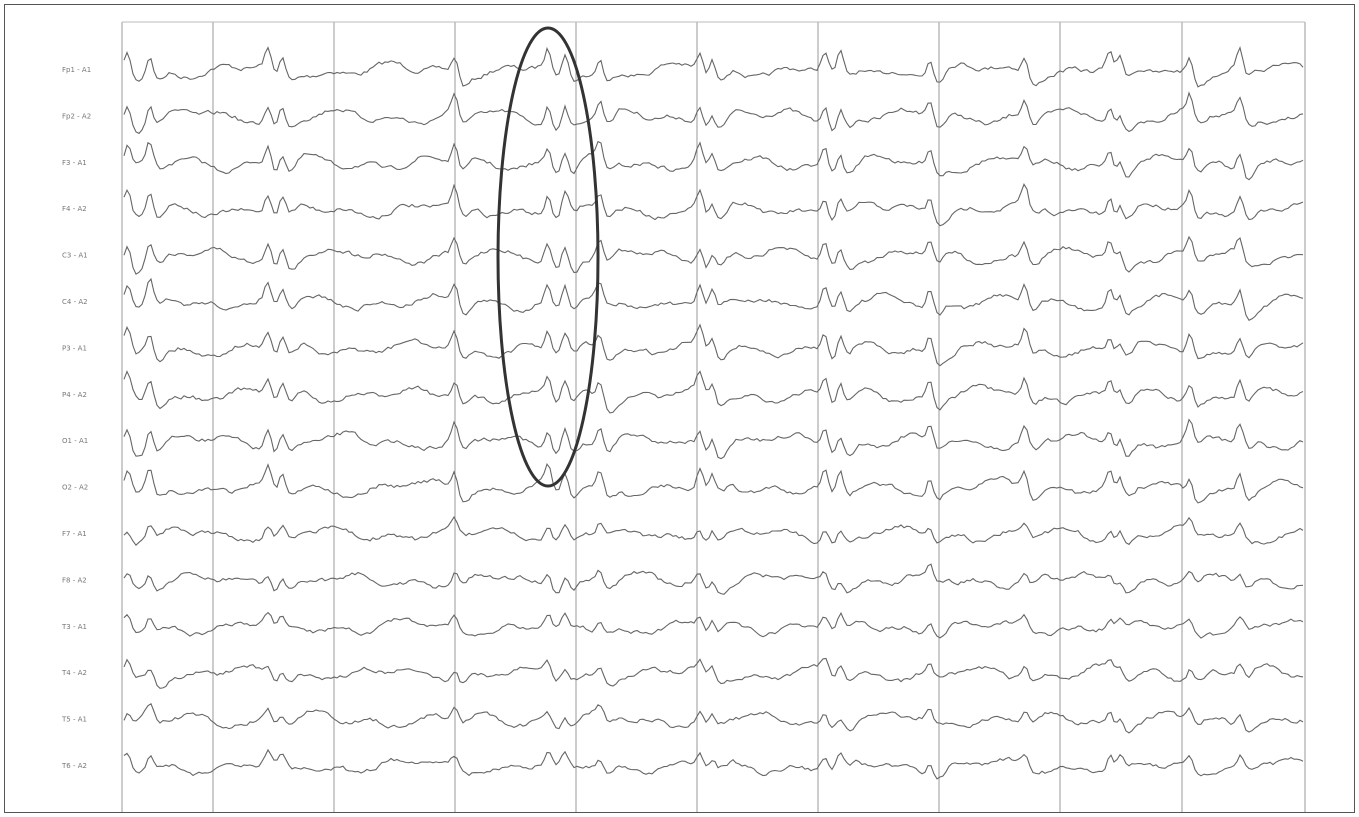 Image resolution: width=1359 pixels, height=817 pixels. I want to click on channel-label: T5 - A1, so click(74, 720).